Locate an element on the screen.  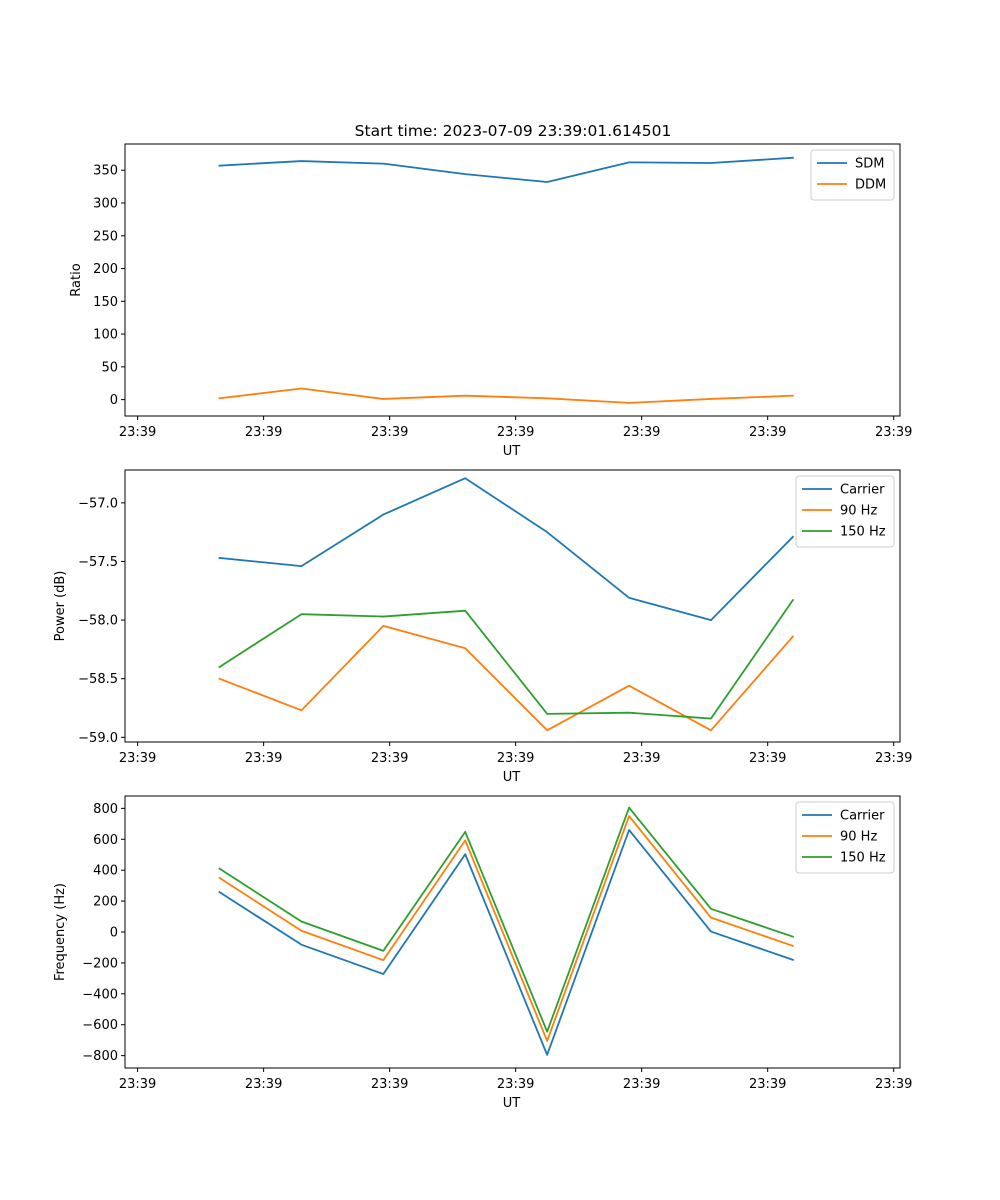
y-tick-label: 50 is located at coordinates (109, 367).